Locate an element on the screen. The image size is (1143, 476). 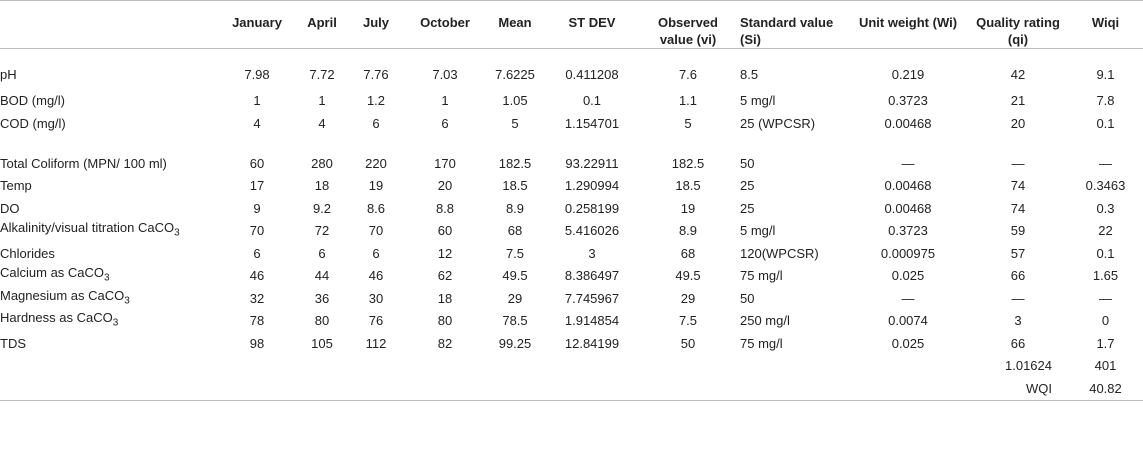
cell-october: 170 is located at coordinates (445, 163).